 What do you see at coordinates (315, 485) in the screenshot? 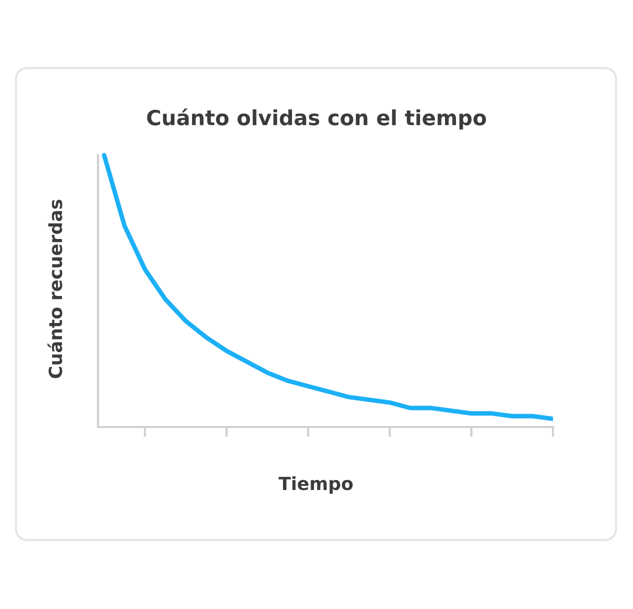
I see `x-axis-title: Tiempo` at bounding box center [315, 485].